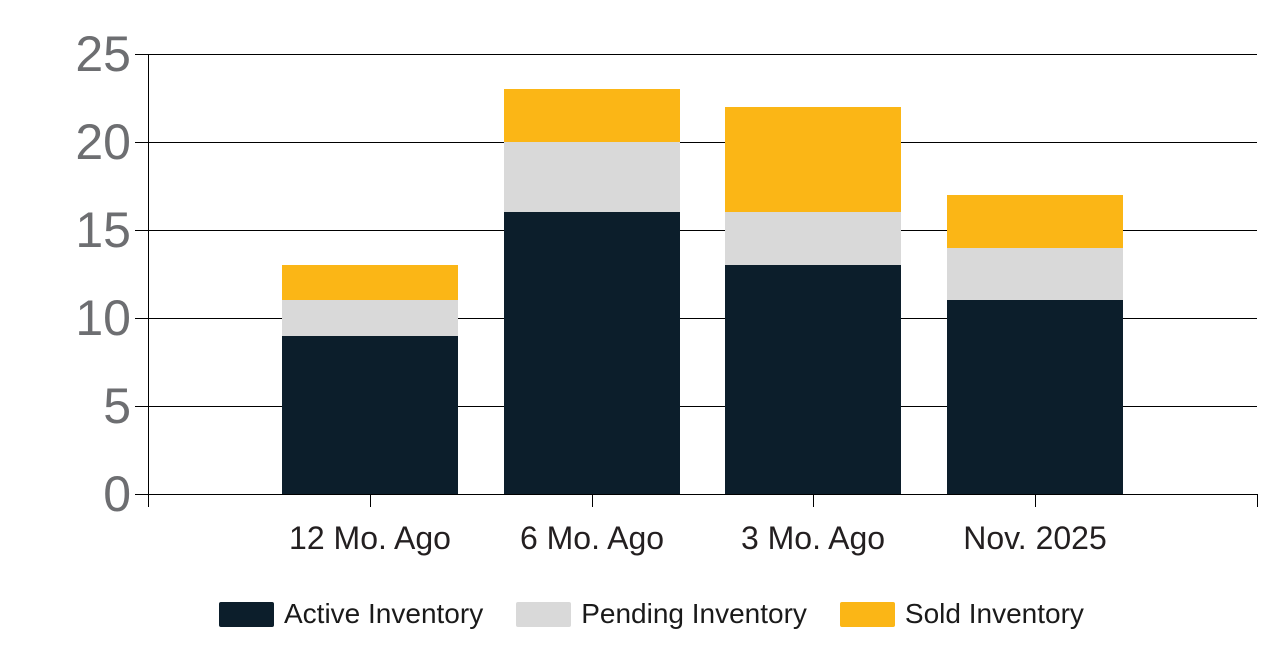 The height and width of the screenshot is (663, 1261). What do you see at coordinates (1035, 538) in the screenshot?
I see `x-axis-label: Nov. 2025` at bounding box center [1035, 538].